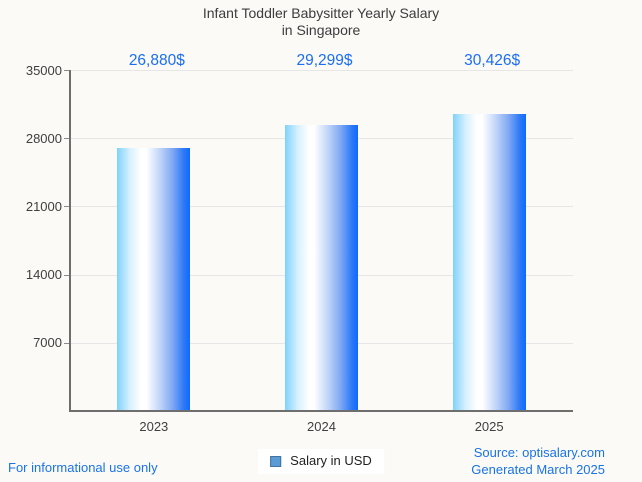 This screenshot has height=482, width=642. I want to click on x-axis-line, so click(321, 411).